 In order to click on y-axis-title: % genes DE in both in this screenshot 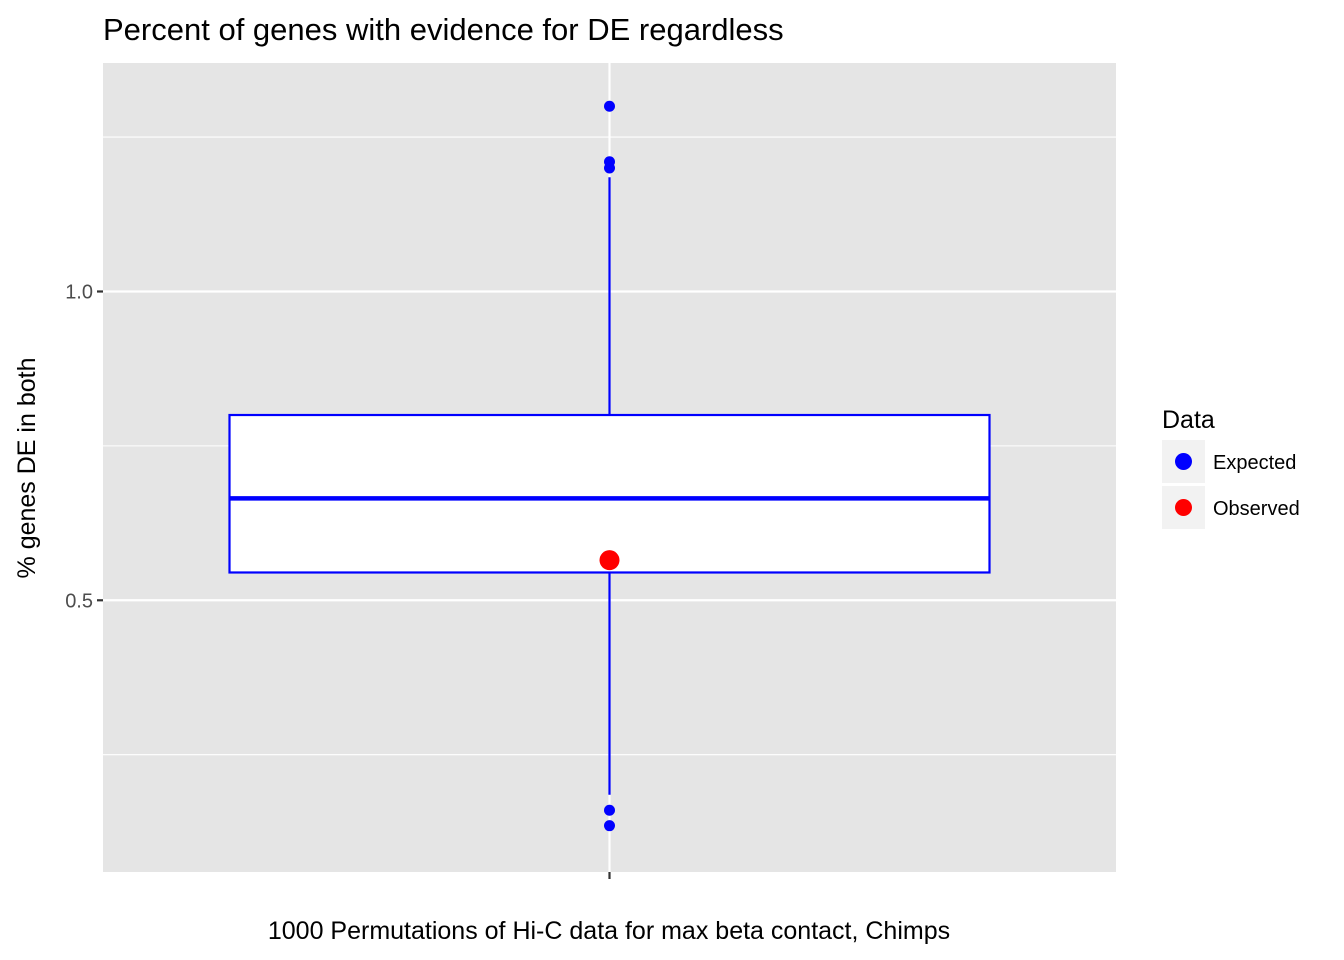, I will do `click(27, 468)`.